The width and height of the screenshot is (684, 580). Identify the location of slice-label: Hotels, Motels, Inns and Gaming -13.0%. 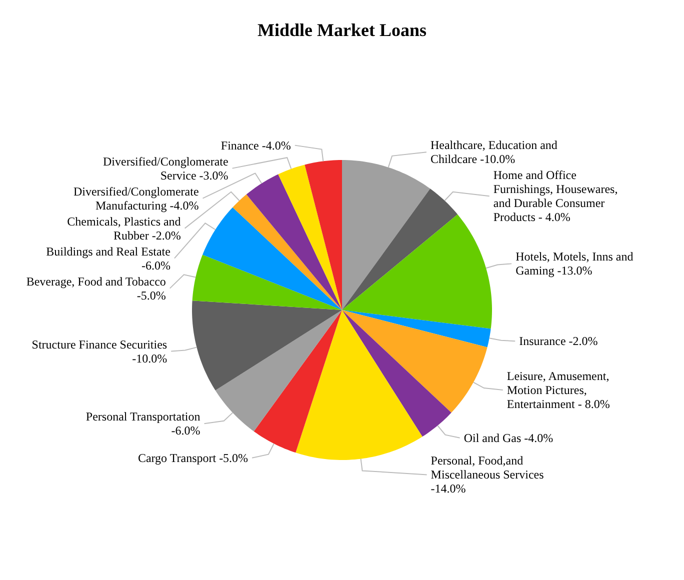
(575, 264).